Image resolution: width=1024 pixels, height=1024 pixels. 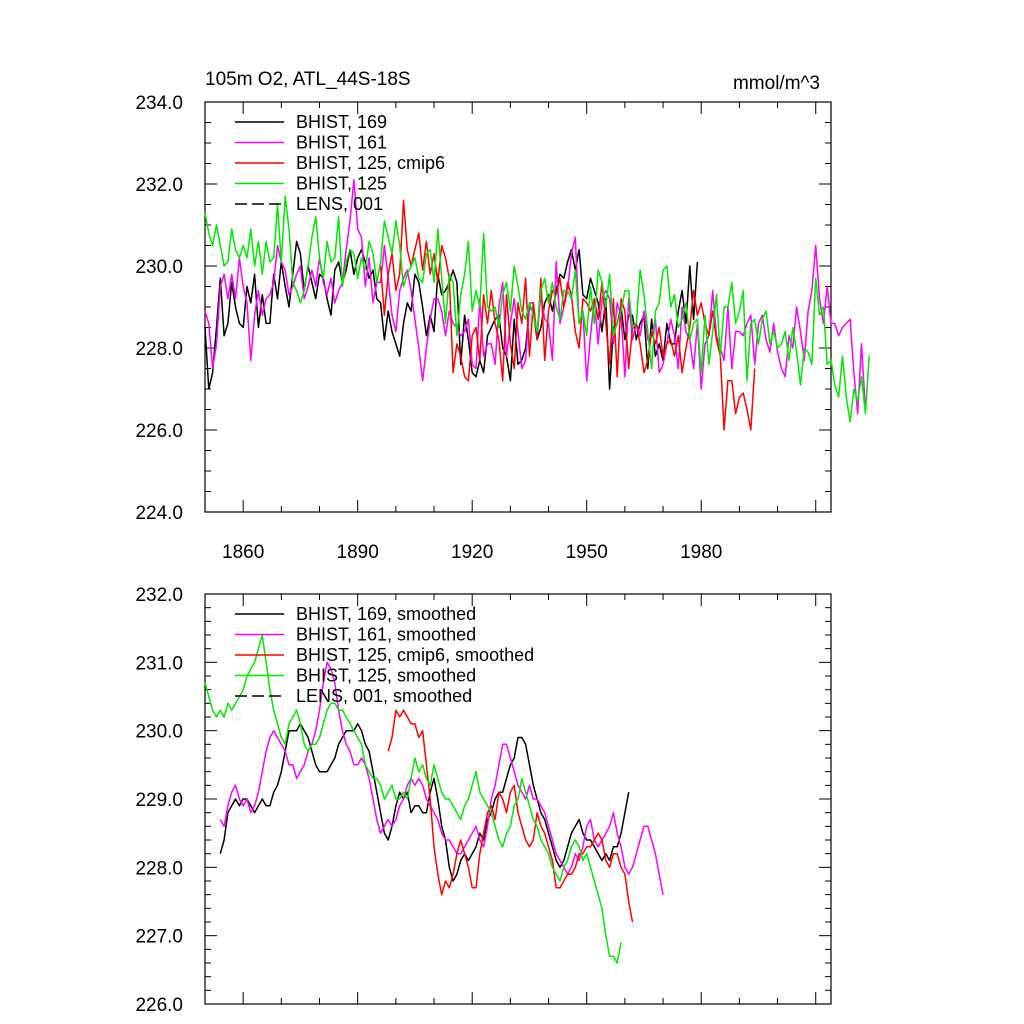 I want to click on y-tick-label: 229.0, so click(x=159, y=800).